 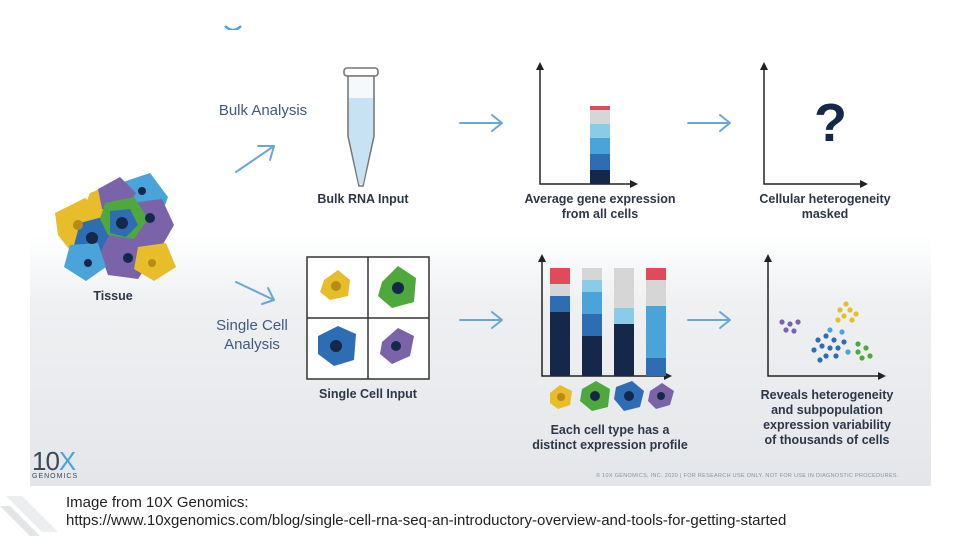 I want to click on 10x-genomics-logo: 10X GENOMICS, so click(x=55, y=463).